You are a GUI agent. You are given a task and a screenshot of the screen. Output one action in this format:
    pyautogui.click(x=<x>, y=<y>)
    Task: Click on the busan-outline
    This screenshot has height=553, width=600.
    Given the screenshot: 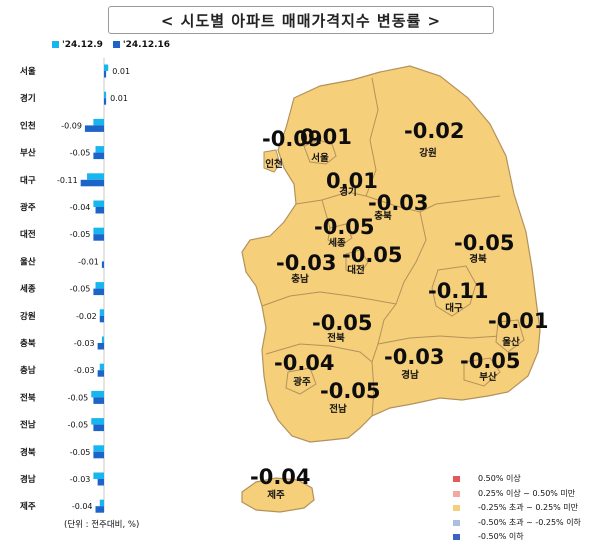 What is the action you would take?
    pyautogui.click(x=482, y=372)
    